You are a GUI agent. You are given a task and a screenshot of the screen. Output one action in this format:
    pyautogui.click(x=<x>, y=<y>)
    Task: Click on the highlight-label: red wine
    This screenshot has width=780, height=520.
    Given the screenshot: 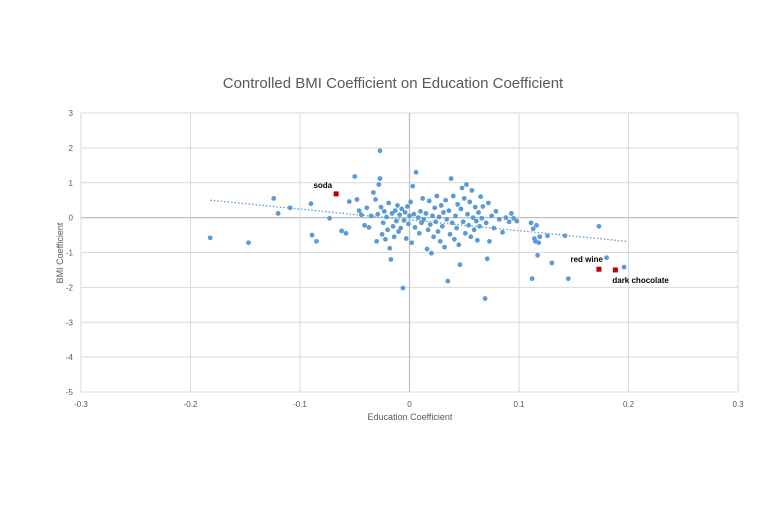 What is the action you would take?
    pyautogui.click(x=586, y=259)
    